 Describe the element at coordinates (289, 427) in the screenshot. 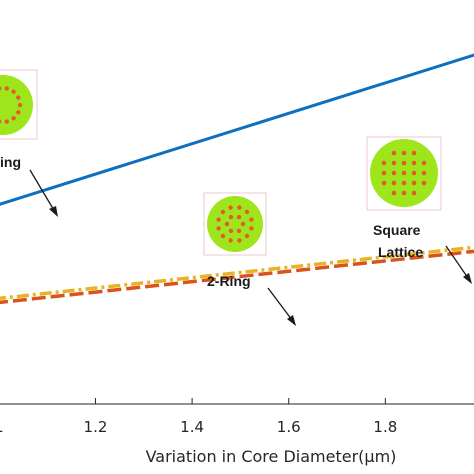

I see `x-tick-label: 1.6` at that location.